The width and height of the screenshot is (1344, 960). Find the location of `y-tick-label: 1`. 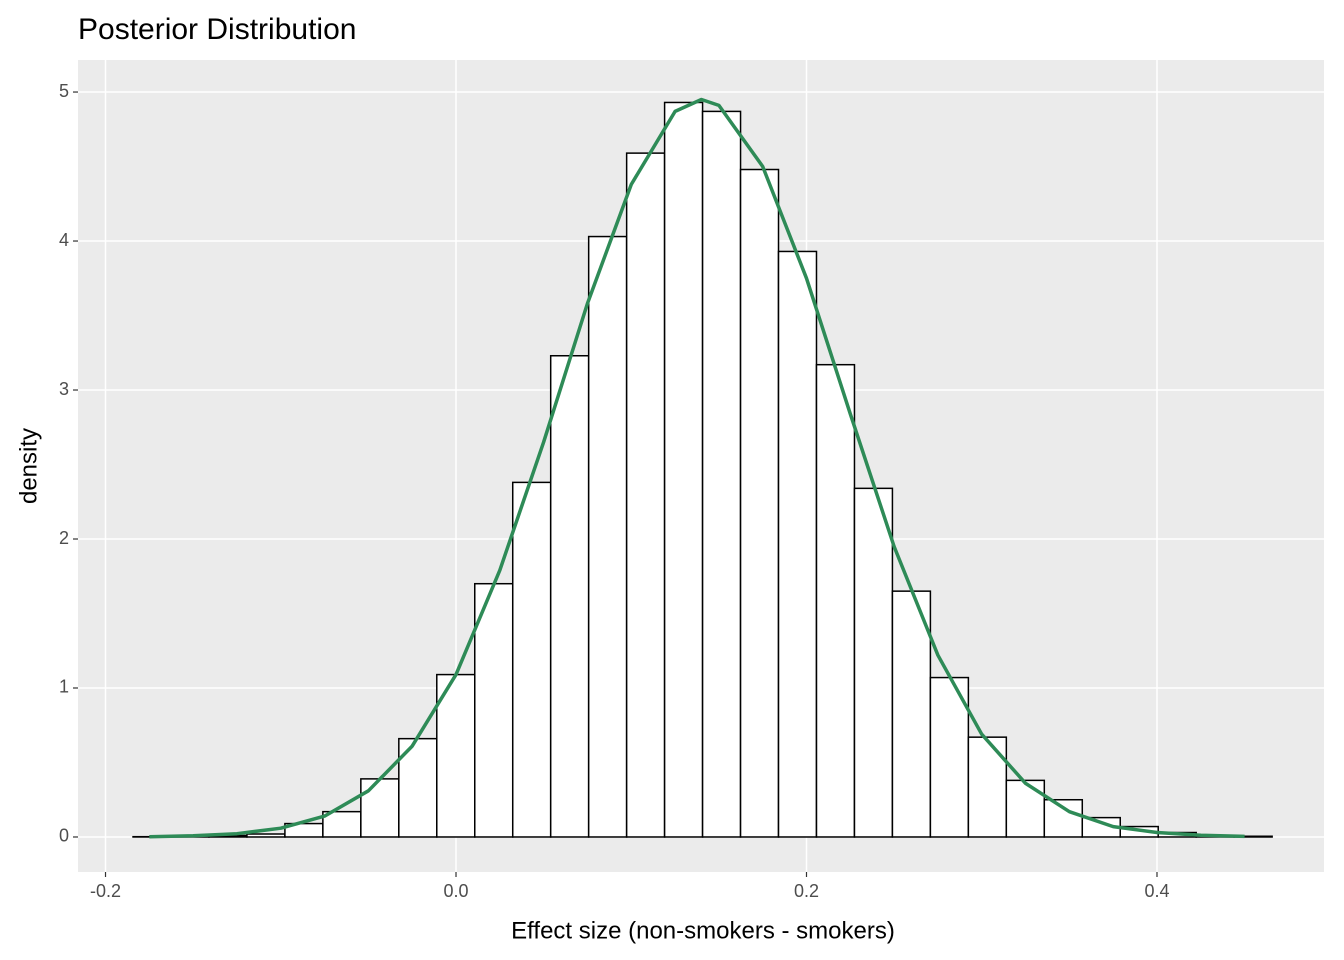

y-tick-label: 1 is located at coordinates (64, 687).